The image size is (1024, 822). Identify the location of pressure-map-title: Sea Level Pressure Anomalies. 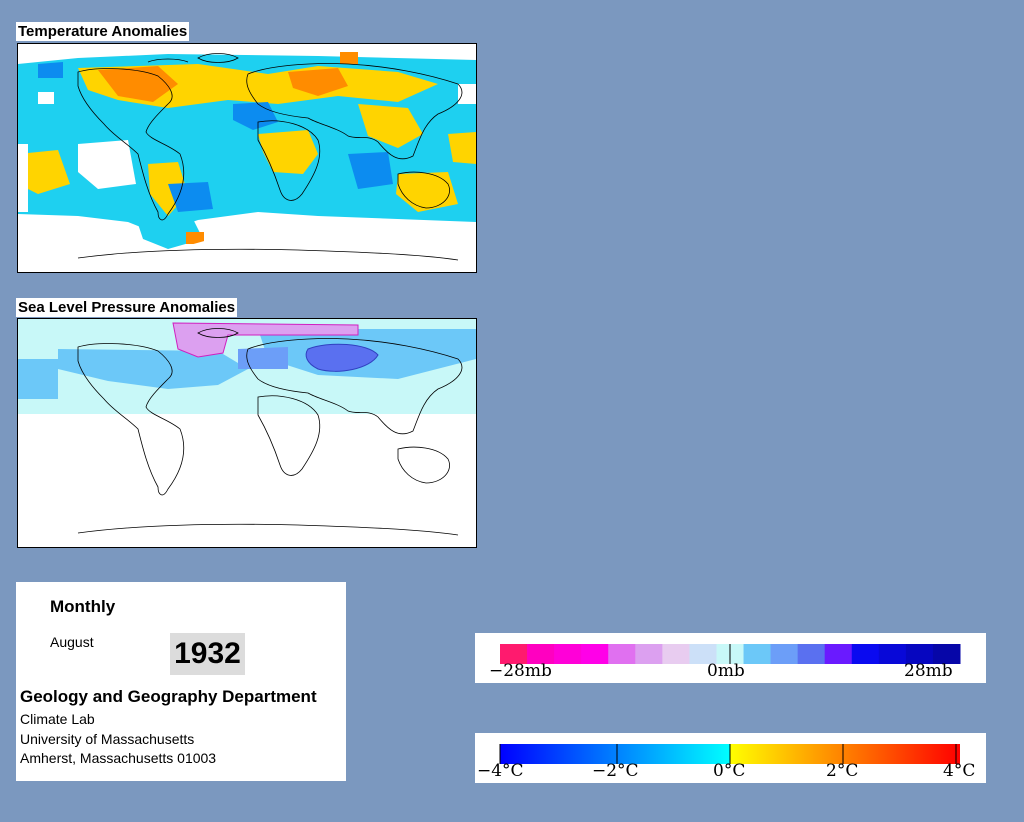
(127, 307).